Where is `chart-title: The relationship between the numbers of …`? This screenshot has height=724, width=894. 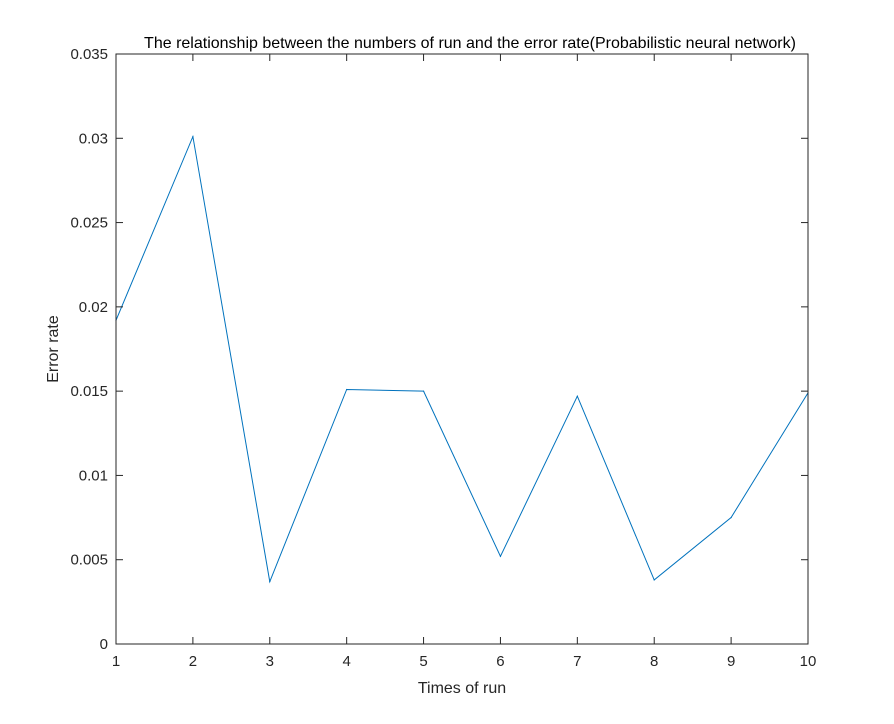
chart-title: The relationship between the numbers of … is located at coordinates (470, 43).